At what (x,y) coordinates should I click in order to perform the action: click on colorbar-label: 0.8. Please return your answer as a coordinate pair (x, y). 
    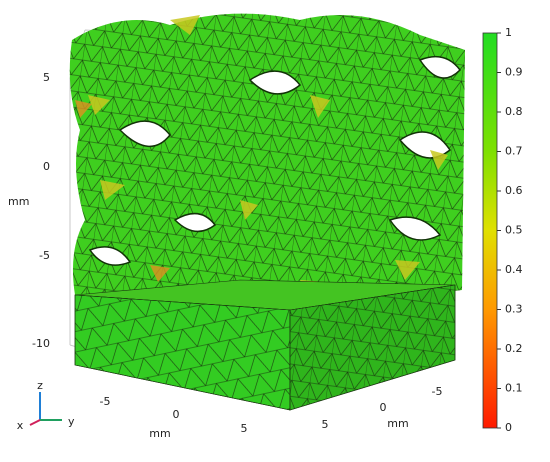
    Looking at the image, I should click on (514, 111).